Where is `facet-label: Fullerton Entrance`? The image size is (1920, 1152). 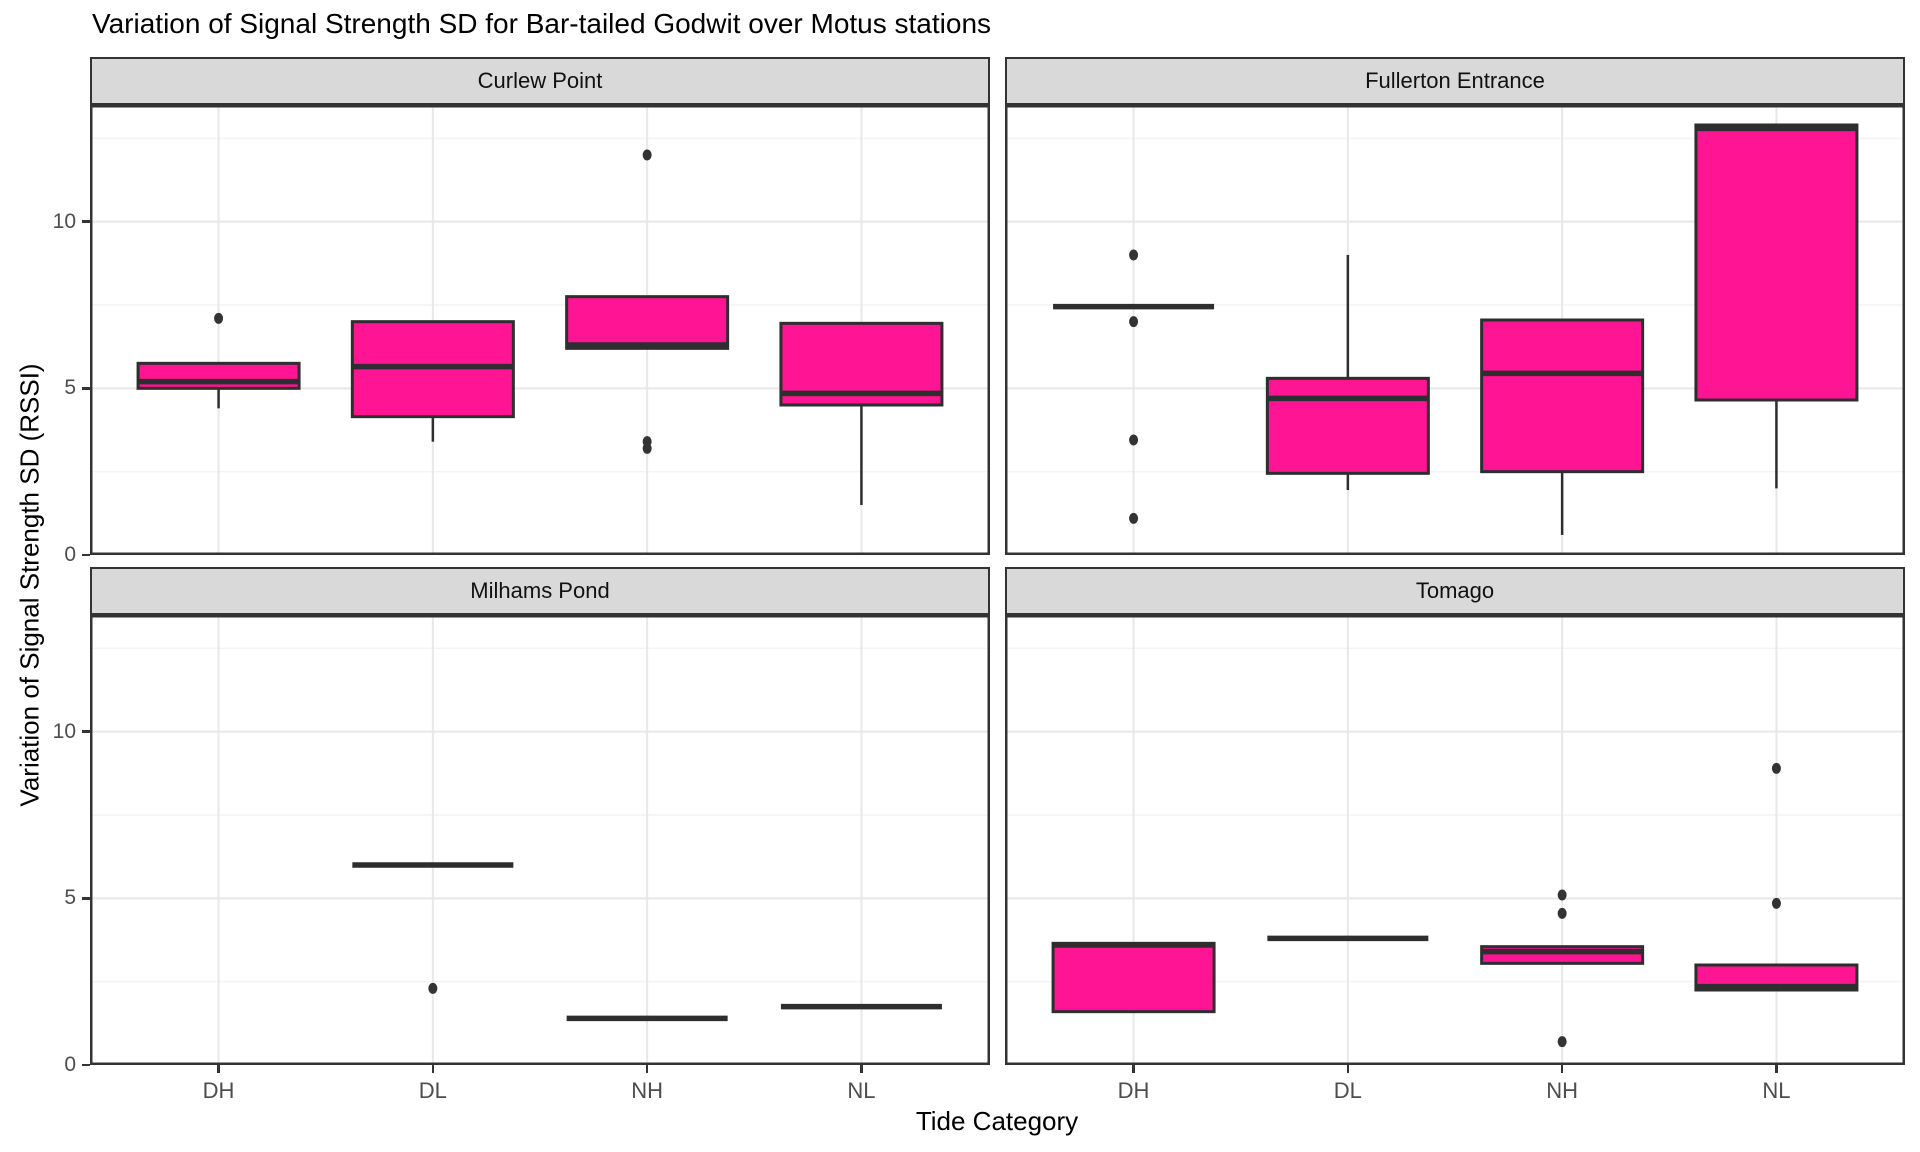
facet-label: Fullerton Entrance is located at coordinates (1455, 80).